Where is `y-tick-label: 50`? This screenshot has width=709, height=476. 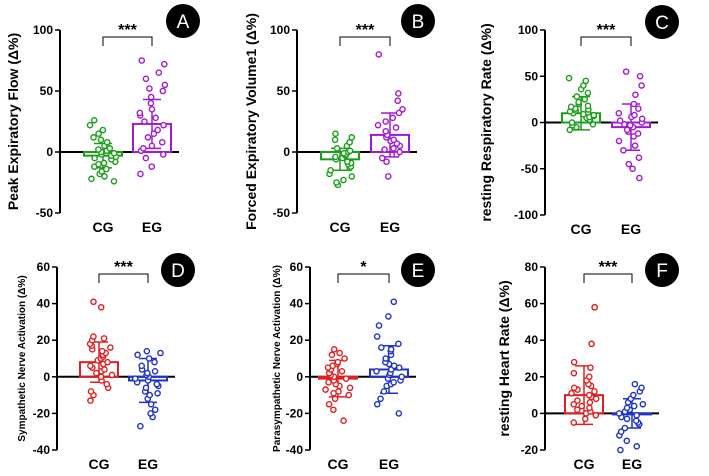
y-tick-label: 50 is located at coordinates (532, 76).